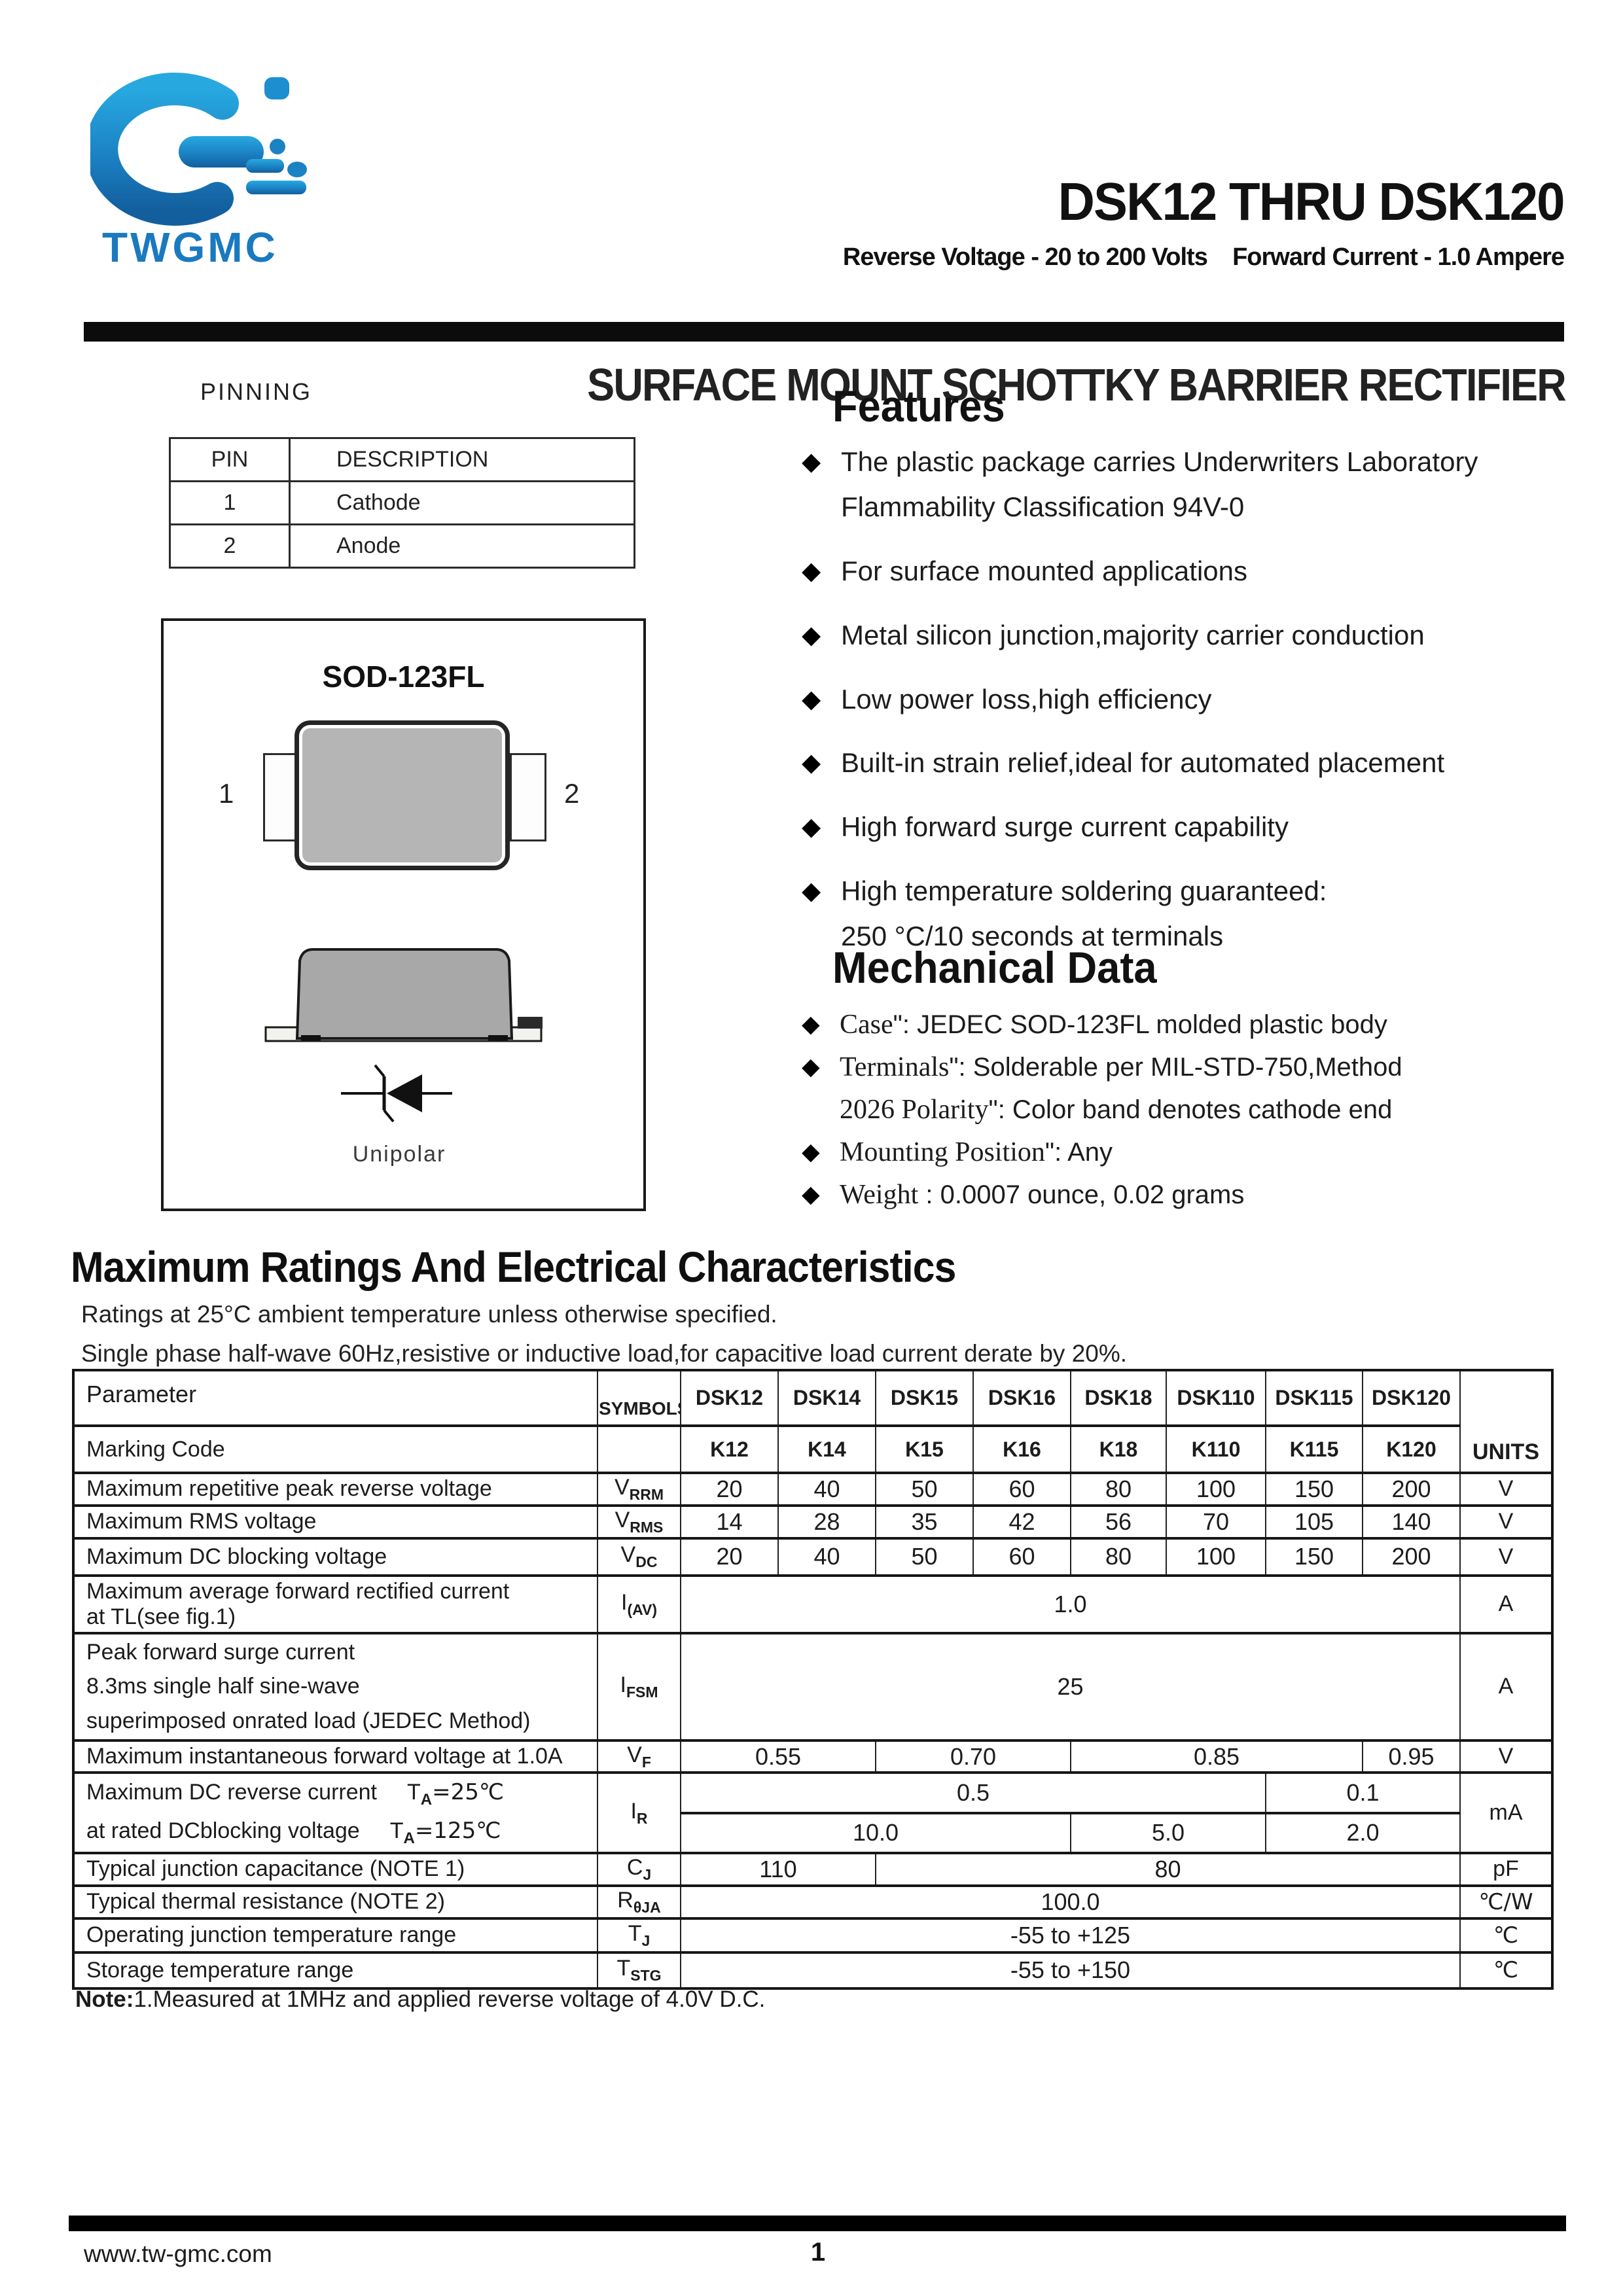  What do you see at coordinates (1216, 1556) in the screenshot?
I see `value: 100` at bounding box center [1216, 1556].